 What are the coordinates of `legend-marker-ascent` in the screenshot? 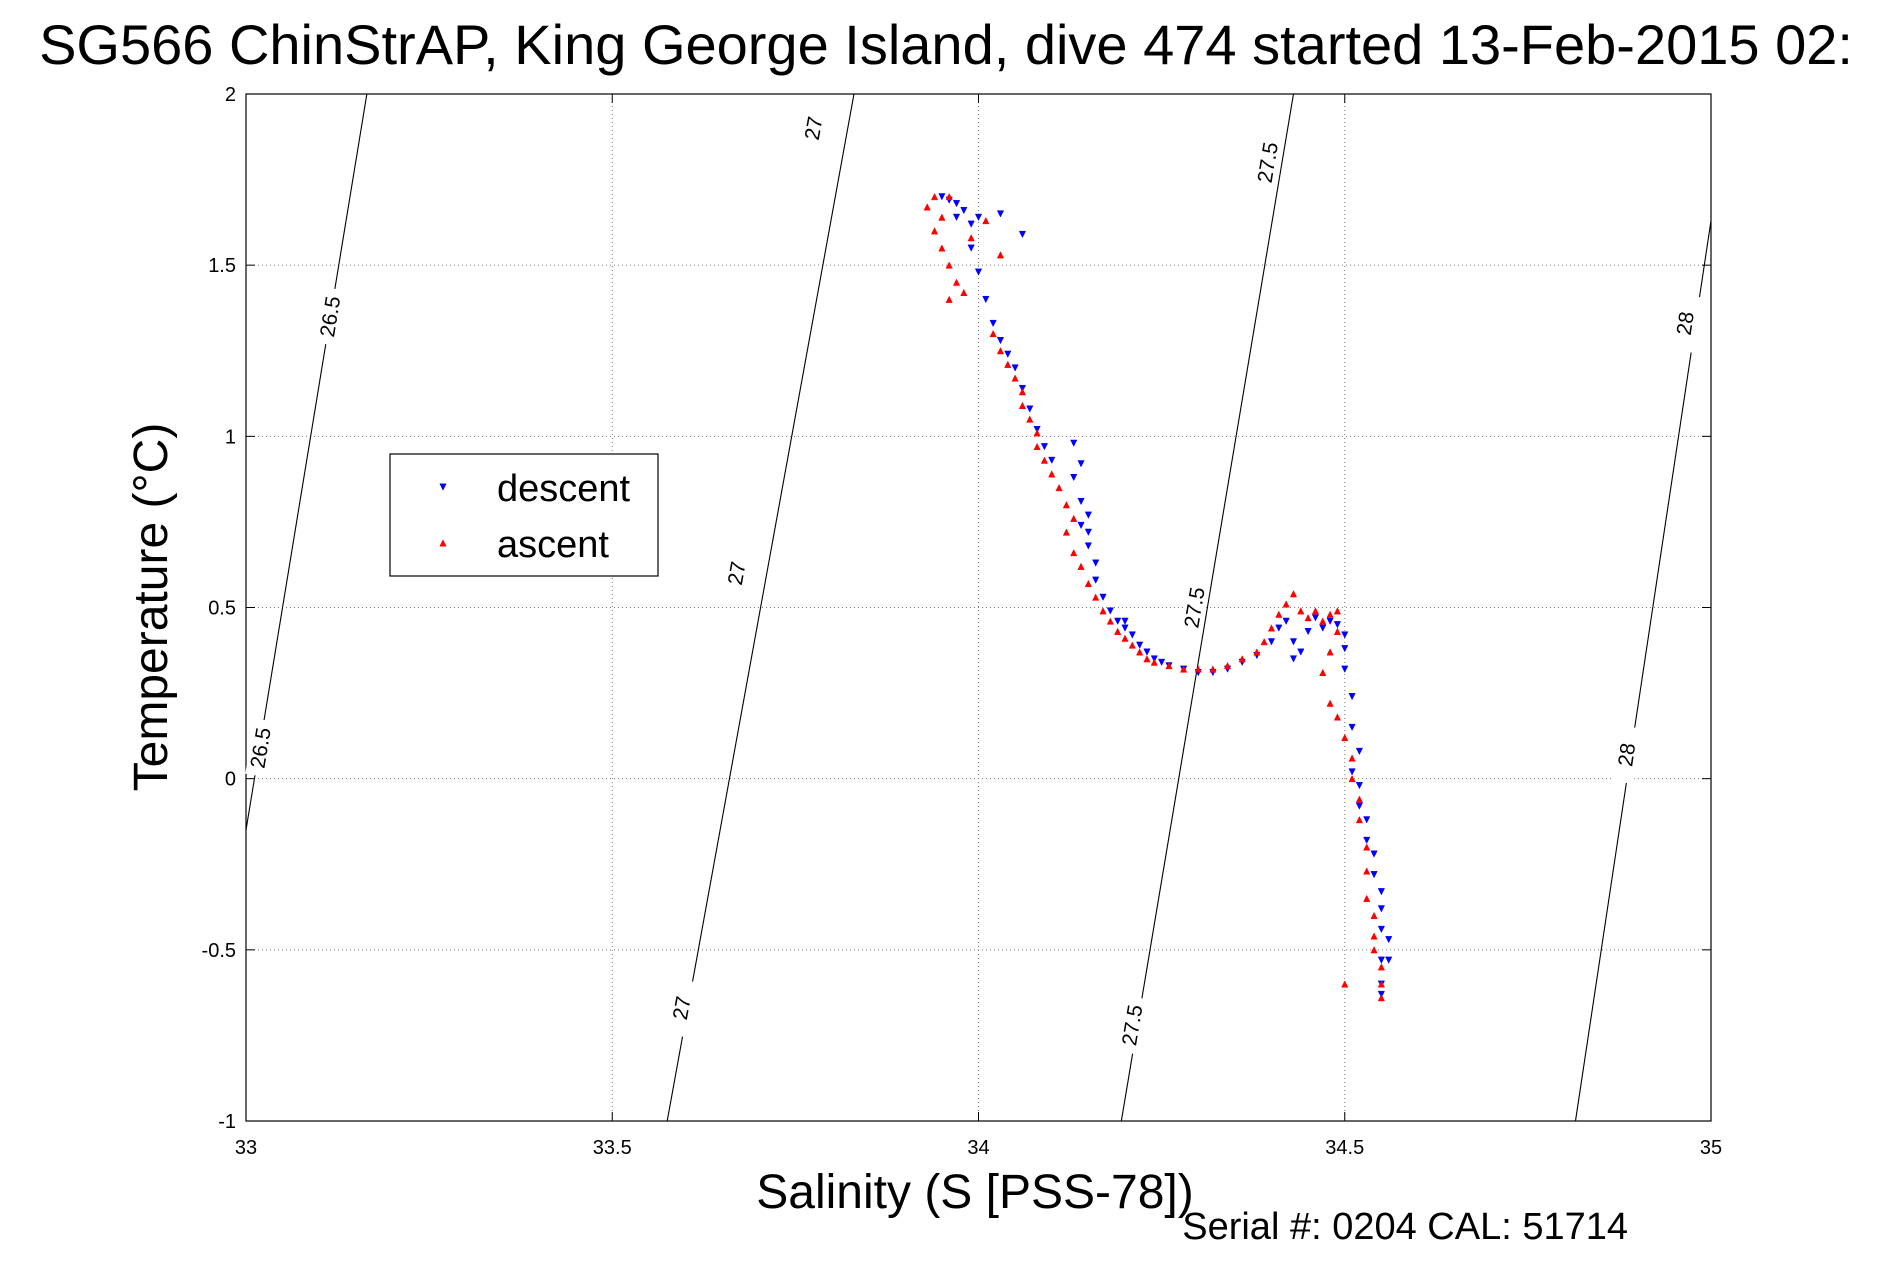 It's located at (443, 543).